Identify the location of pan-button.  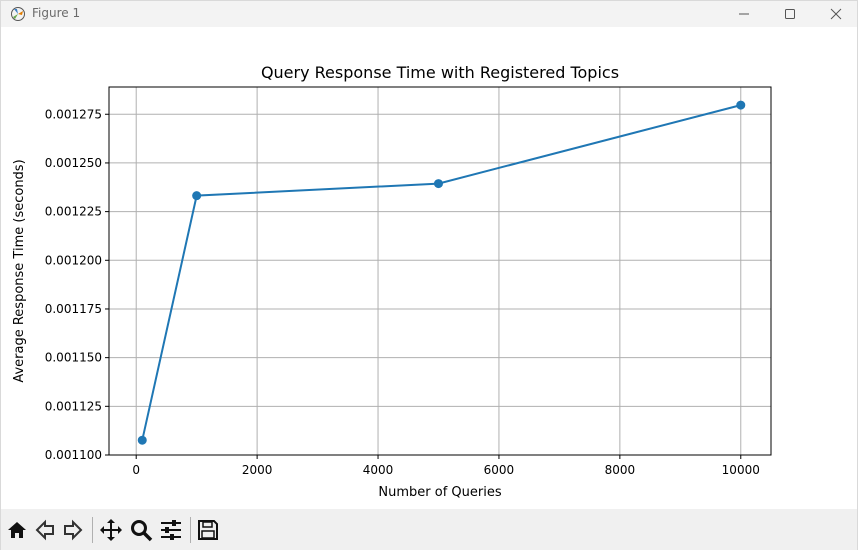
(111, 530).